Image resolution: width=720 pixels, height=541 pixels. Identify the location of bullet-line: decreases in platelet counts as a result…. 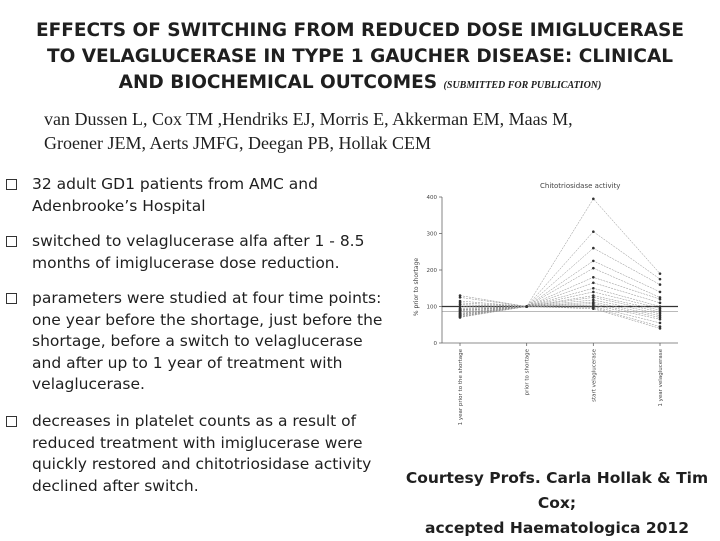
(194, 421).